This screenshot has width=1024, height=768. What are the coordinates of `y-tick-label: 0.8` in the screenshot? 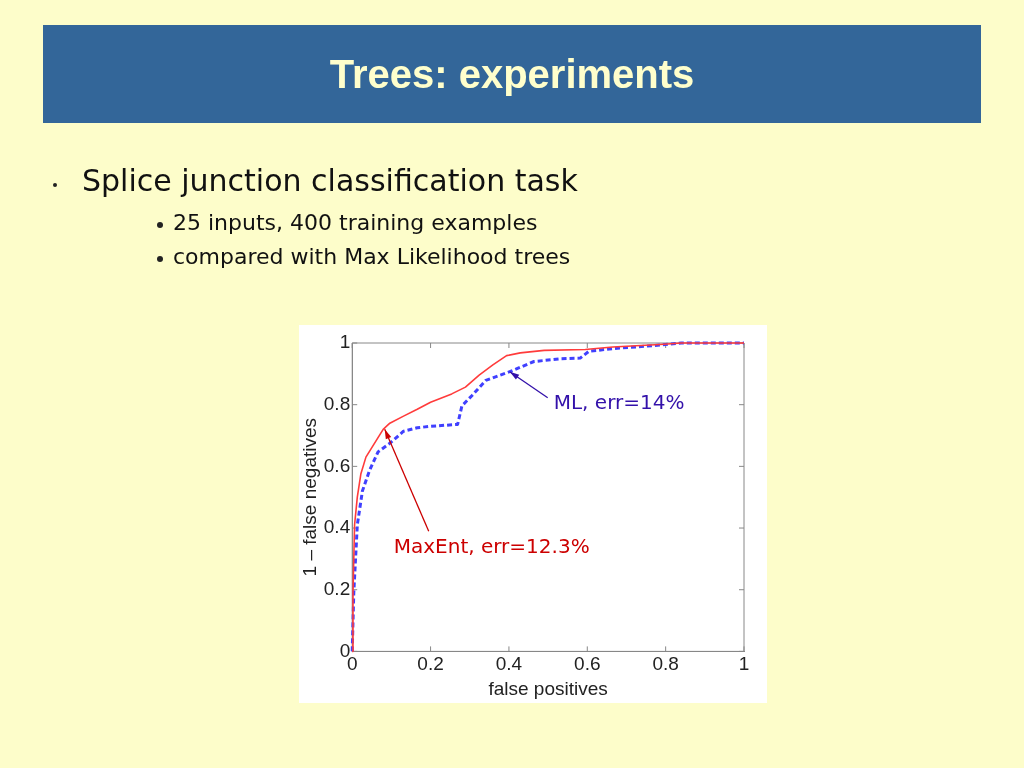 It's located at (337, 403).